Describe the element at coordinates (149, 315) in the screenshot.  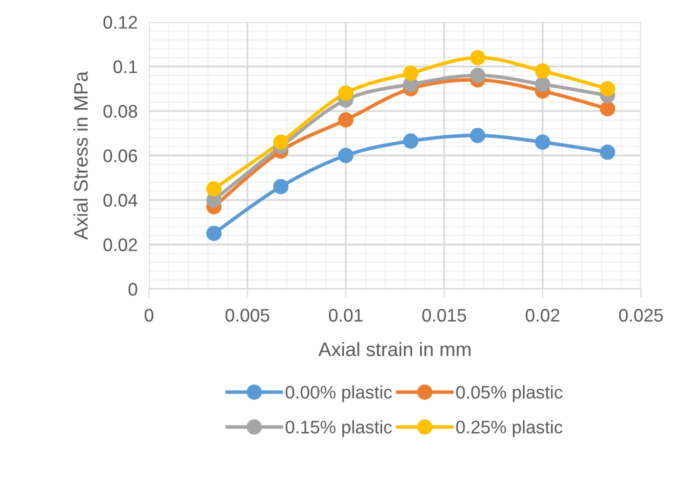
I see `x-tick-label: 0` at that location.